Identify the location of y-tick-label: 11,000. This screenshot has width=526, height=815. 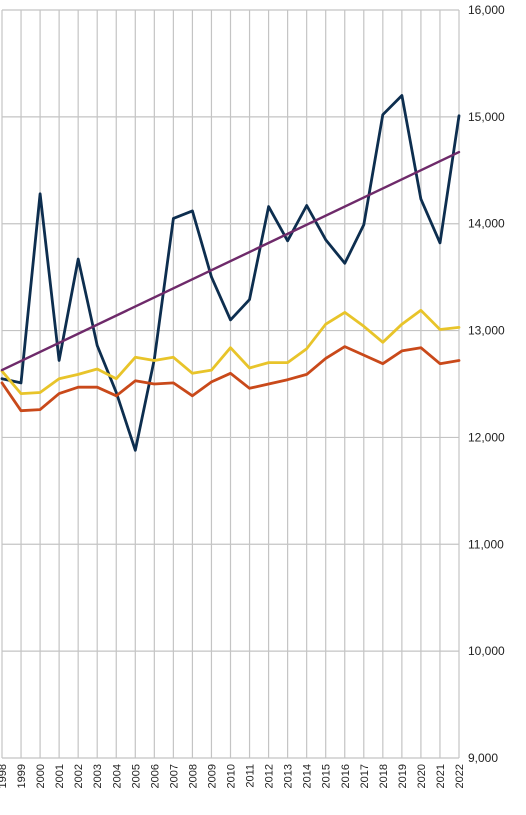
(486, 544).